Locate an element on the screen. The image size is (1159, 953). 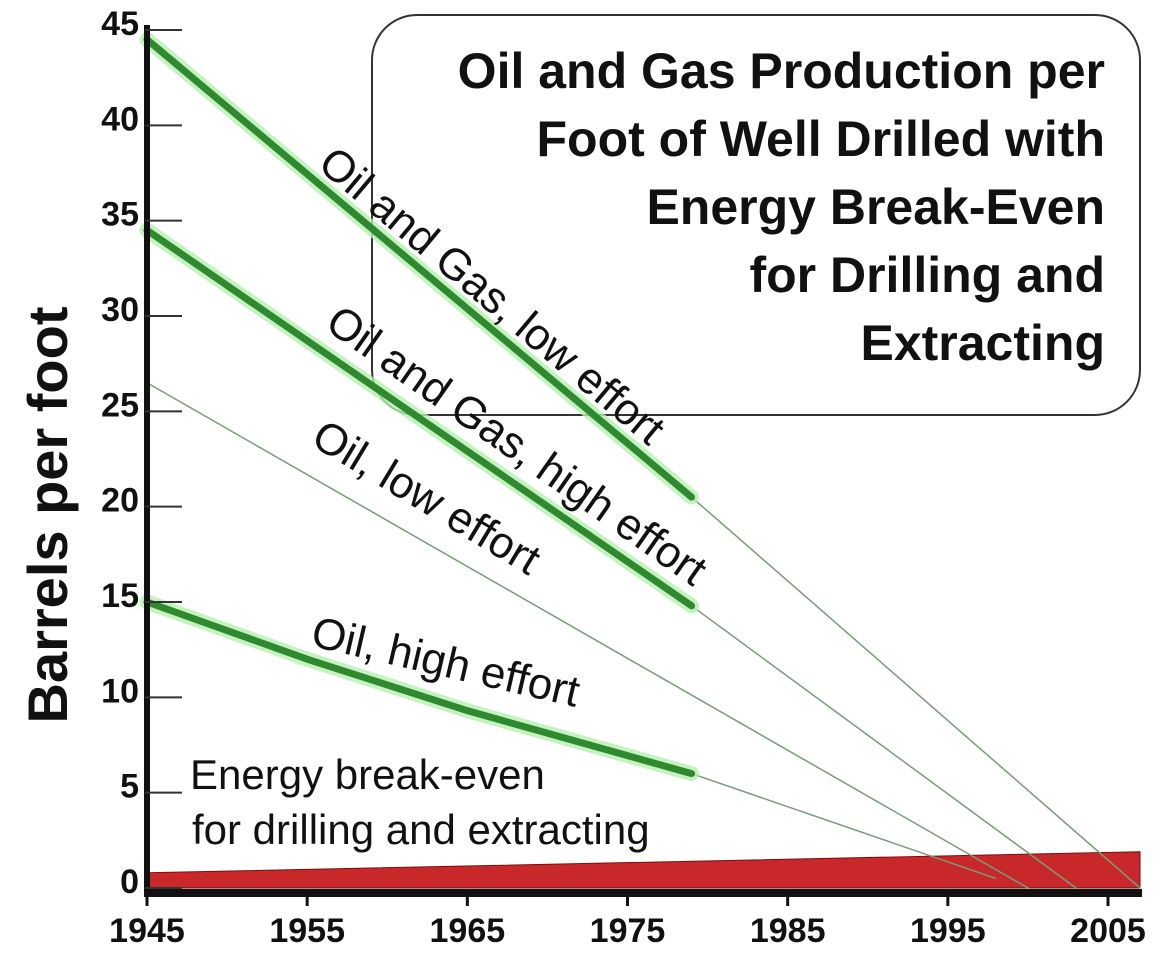
chart-title: Extracting is located at coordinates (982, 343).